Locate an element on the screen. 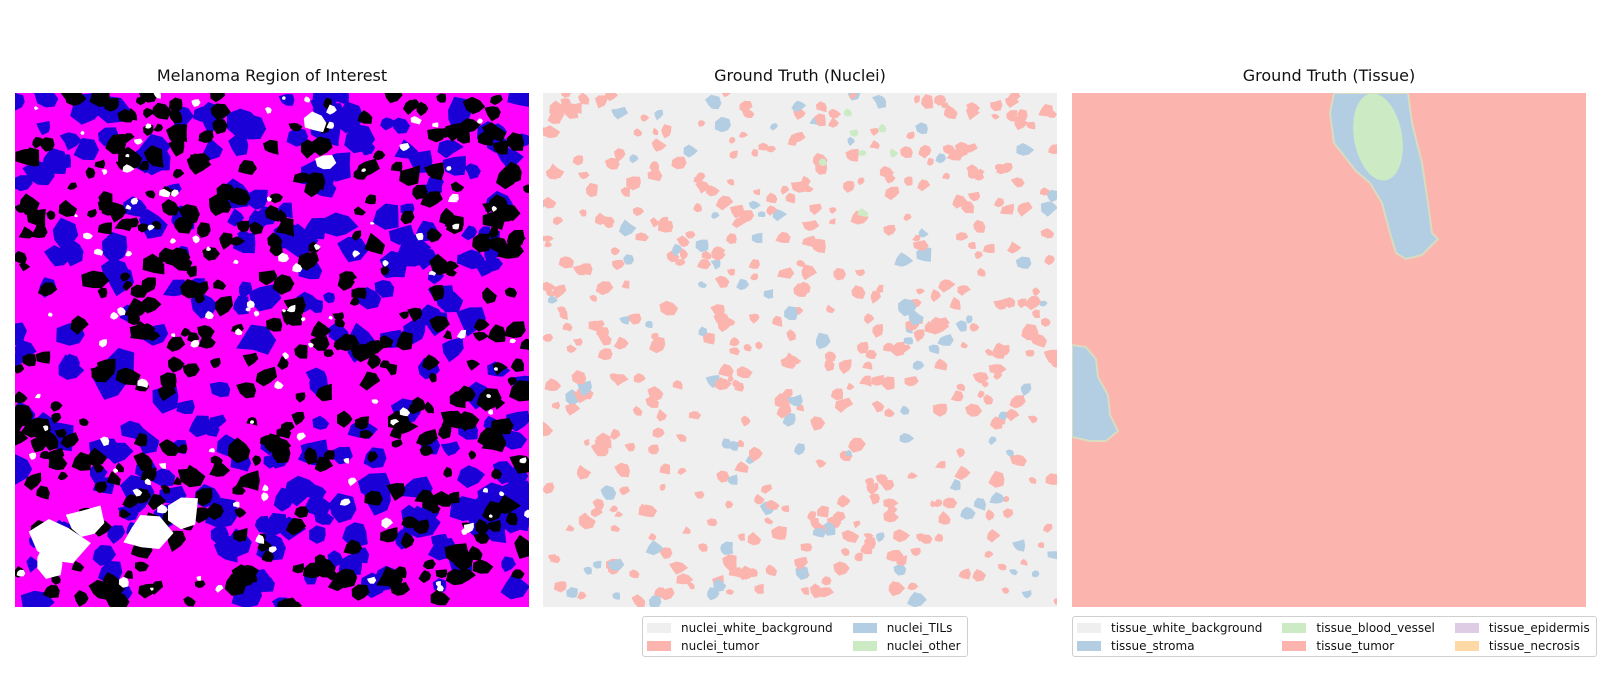 The height and width of the screenshot is (700, 1600). legend-label: nuclei_TILs is located at coordinates (919, 628).